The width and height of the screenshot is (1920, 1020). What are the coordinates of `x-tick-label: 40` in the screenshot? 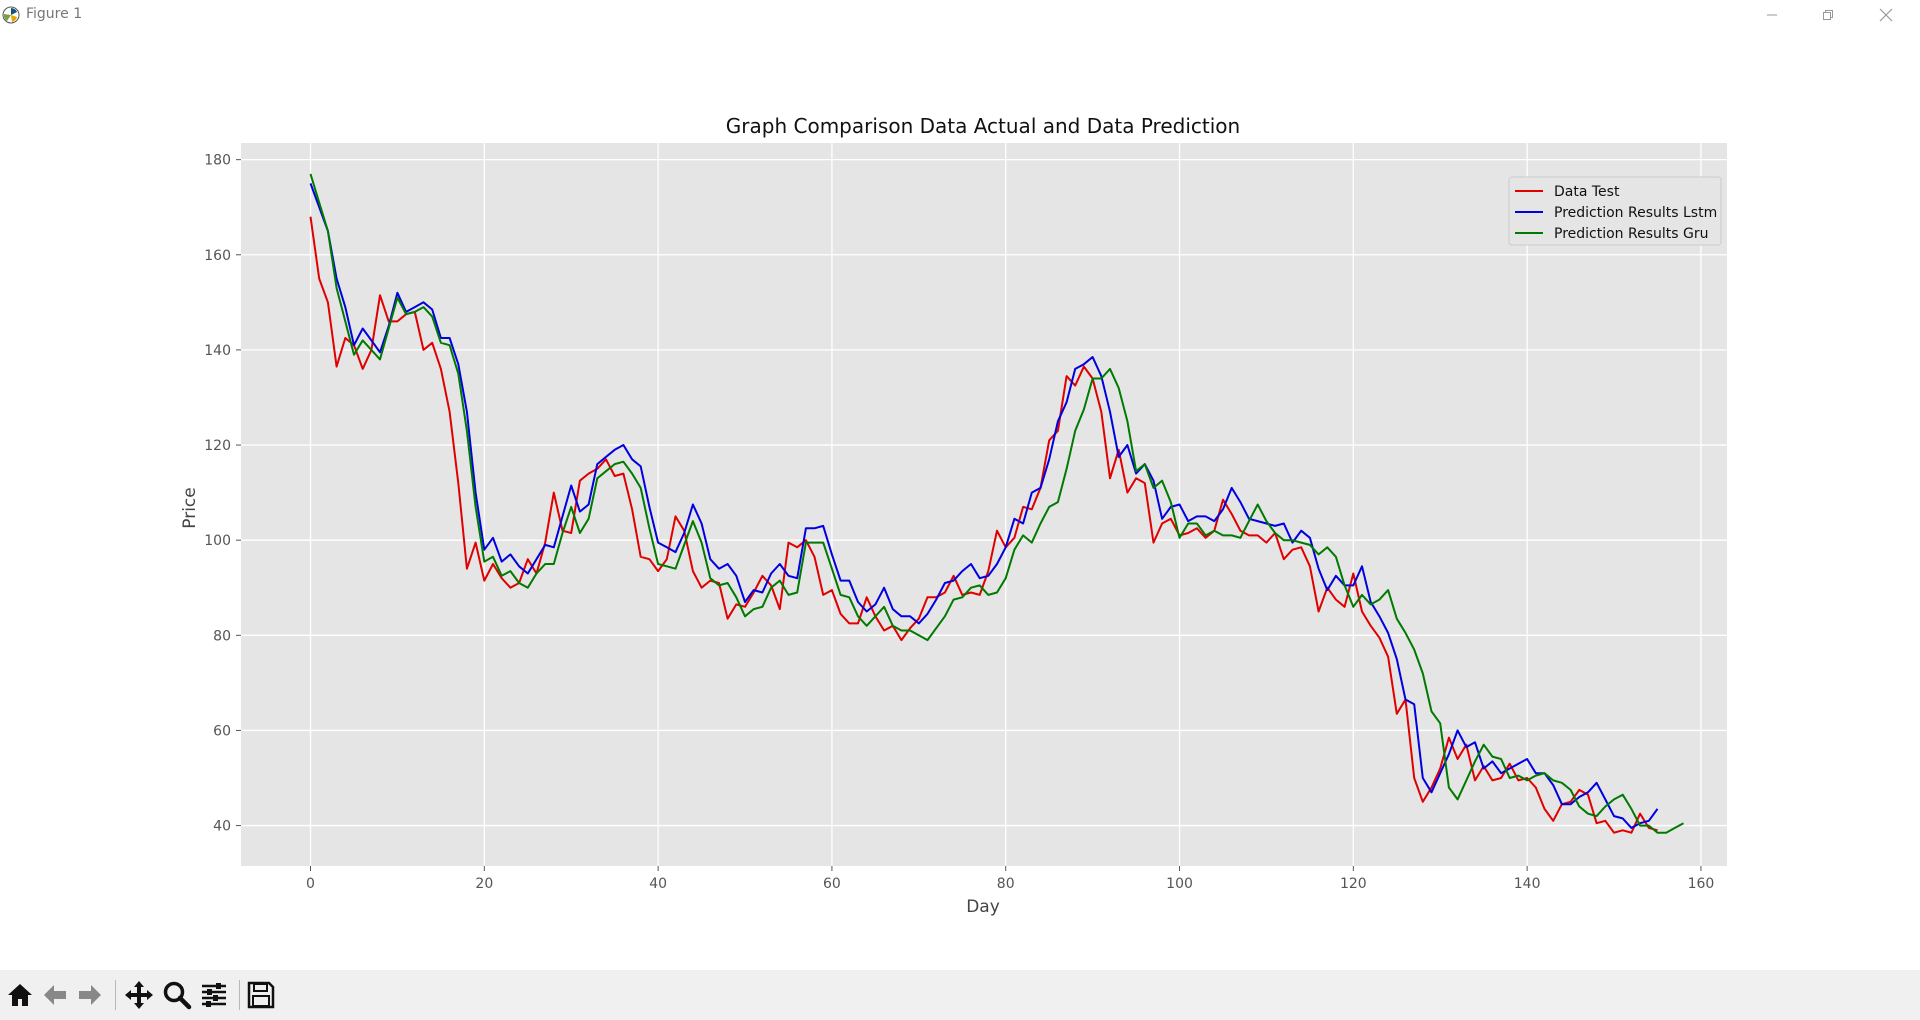 It's located at (658, 884).